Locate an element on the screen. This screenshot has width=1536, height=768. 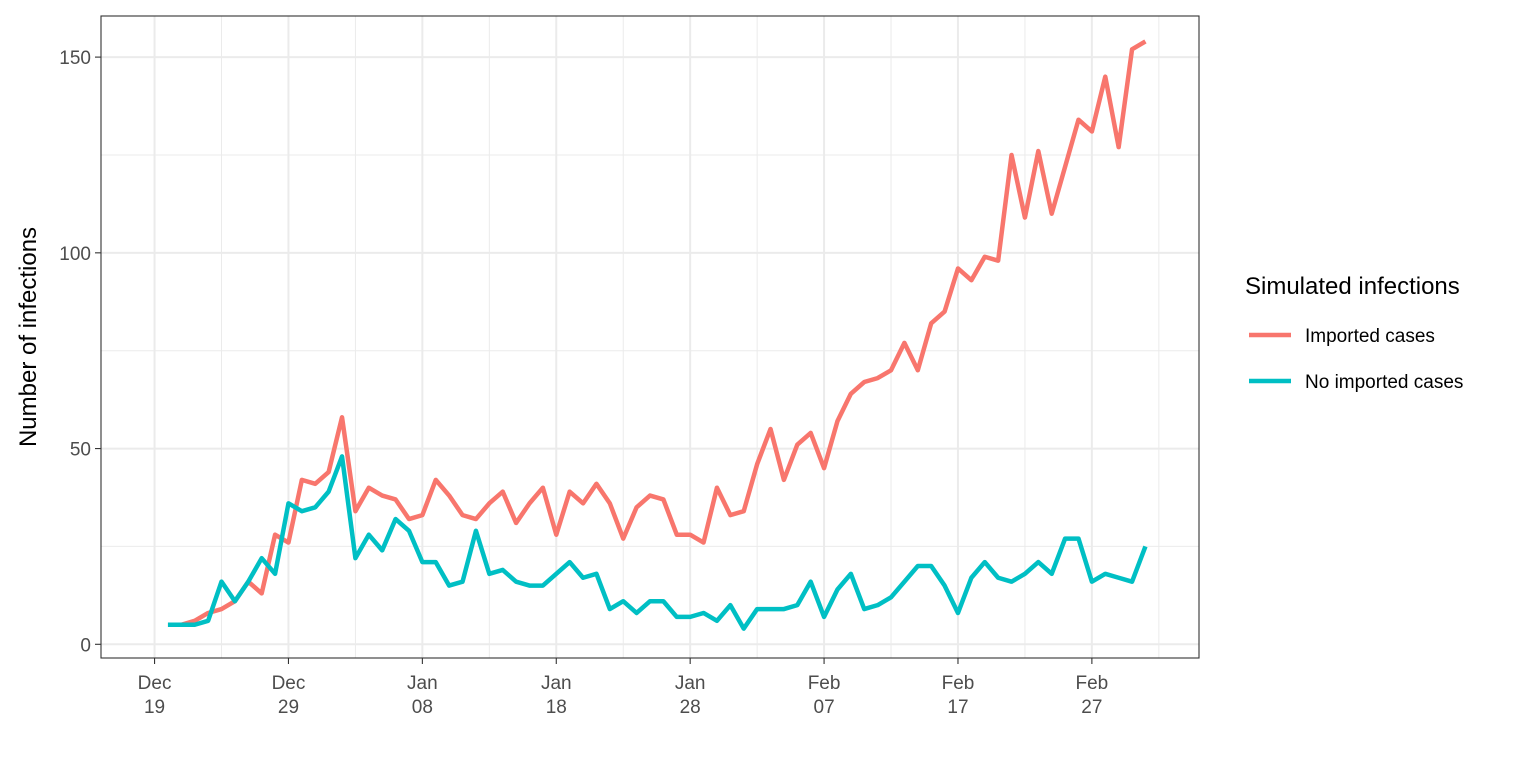
x-tick-label-day: 17 is located at coordinates (957, 707).